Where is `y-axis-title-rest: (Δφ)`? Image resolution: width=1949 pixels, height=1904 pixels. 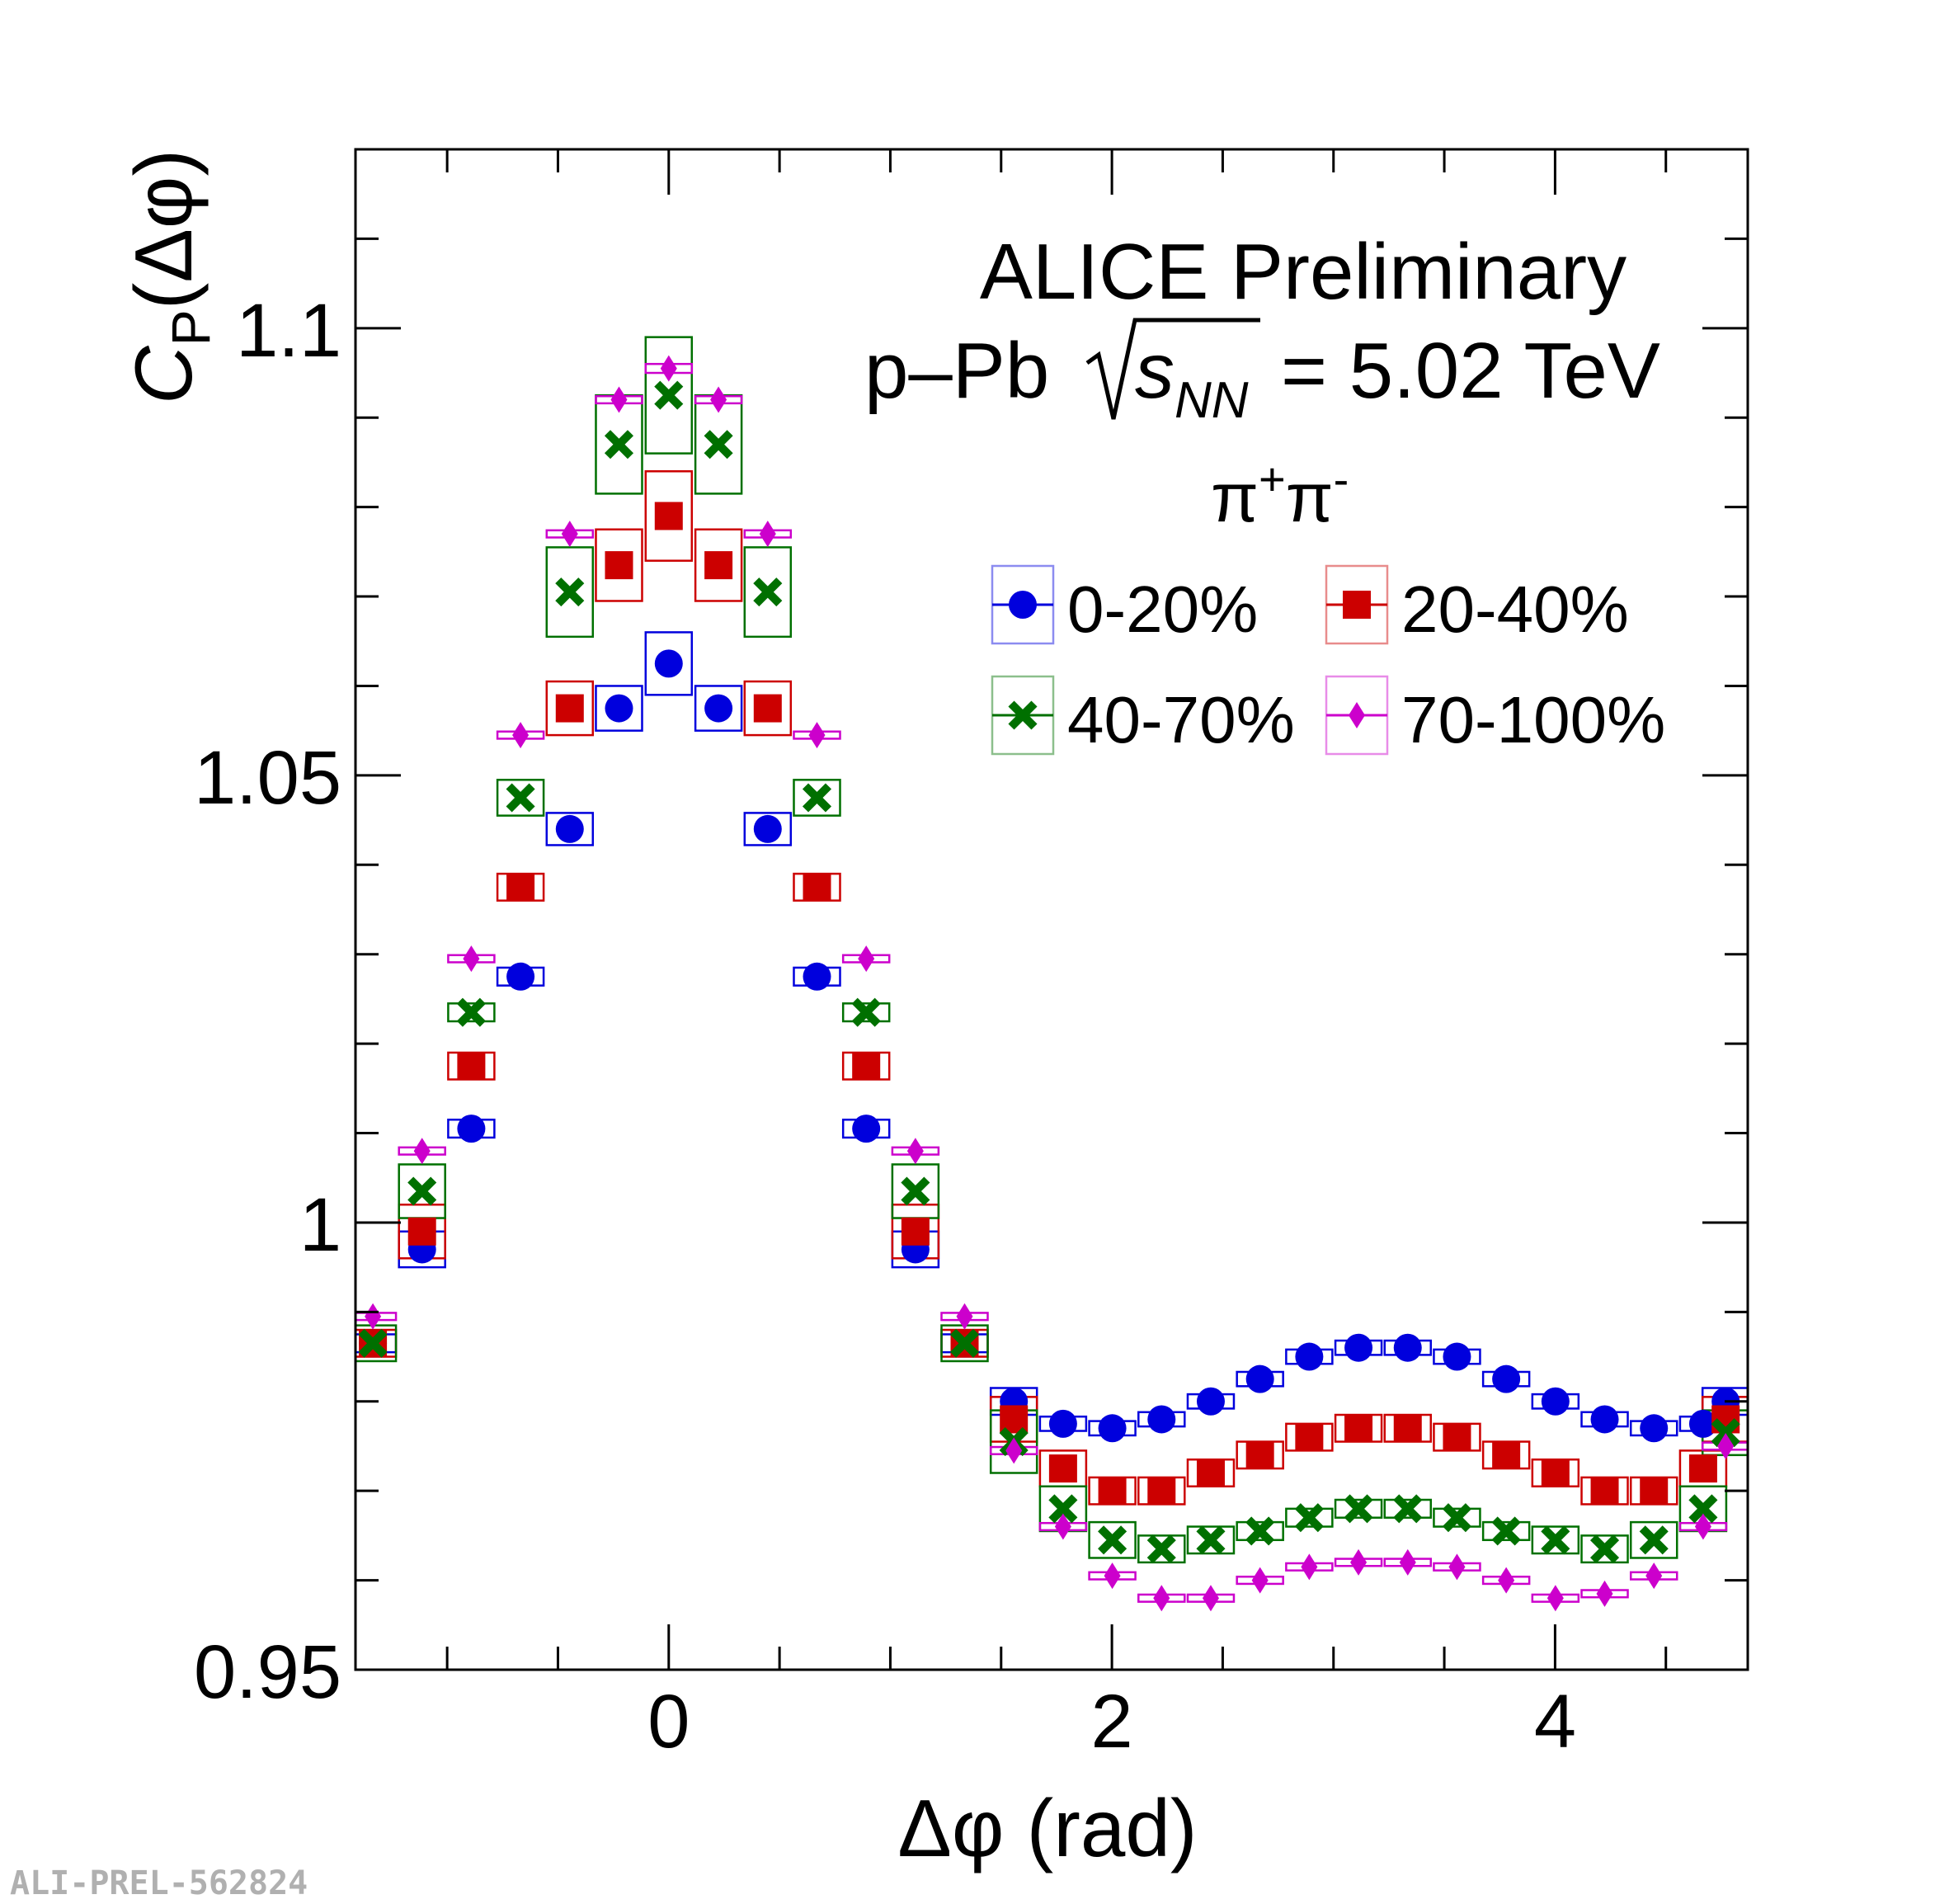 y-axis-title-rest: (Δφ) is located at coordinates (163, 229).